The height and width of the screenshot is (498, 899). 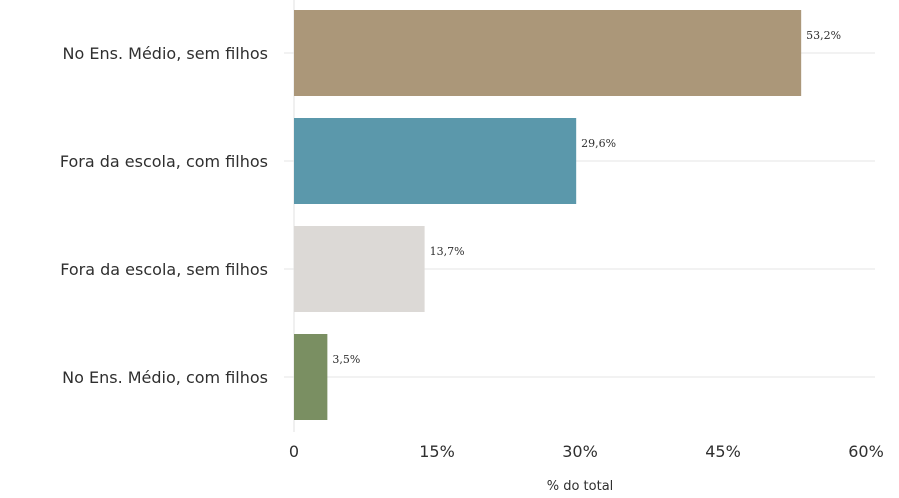 What do you see at coordinates (823, 35) in the screenshot?
I see `bar-value-label: 53,2%` at bounding box center [823, 35].